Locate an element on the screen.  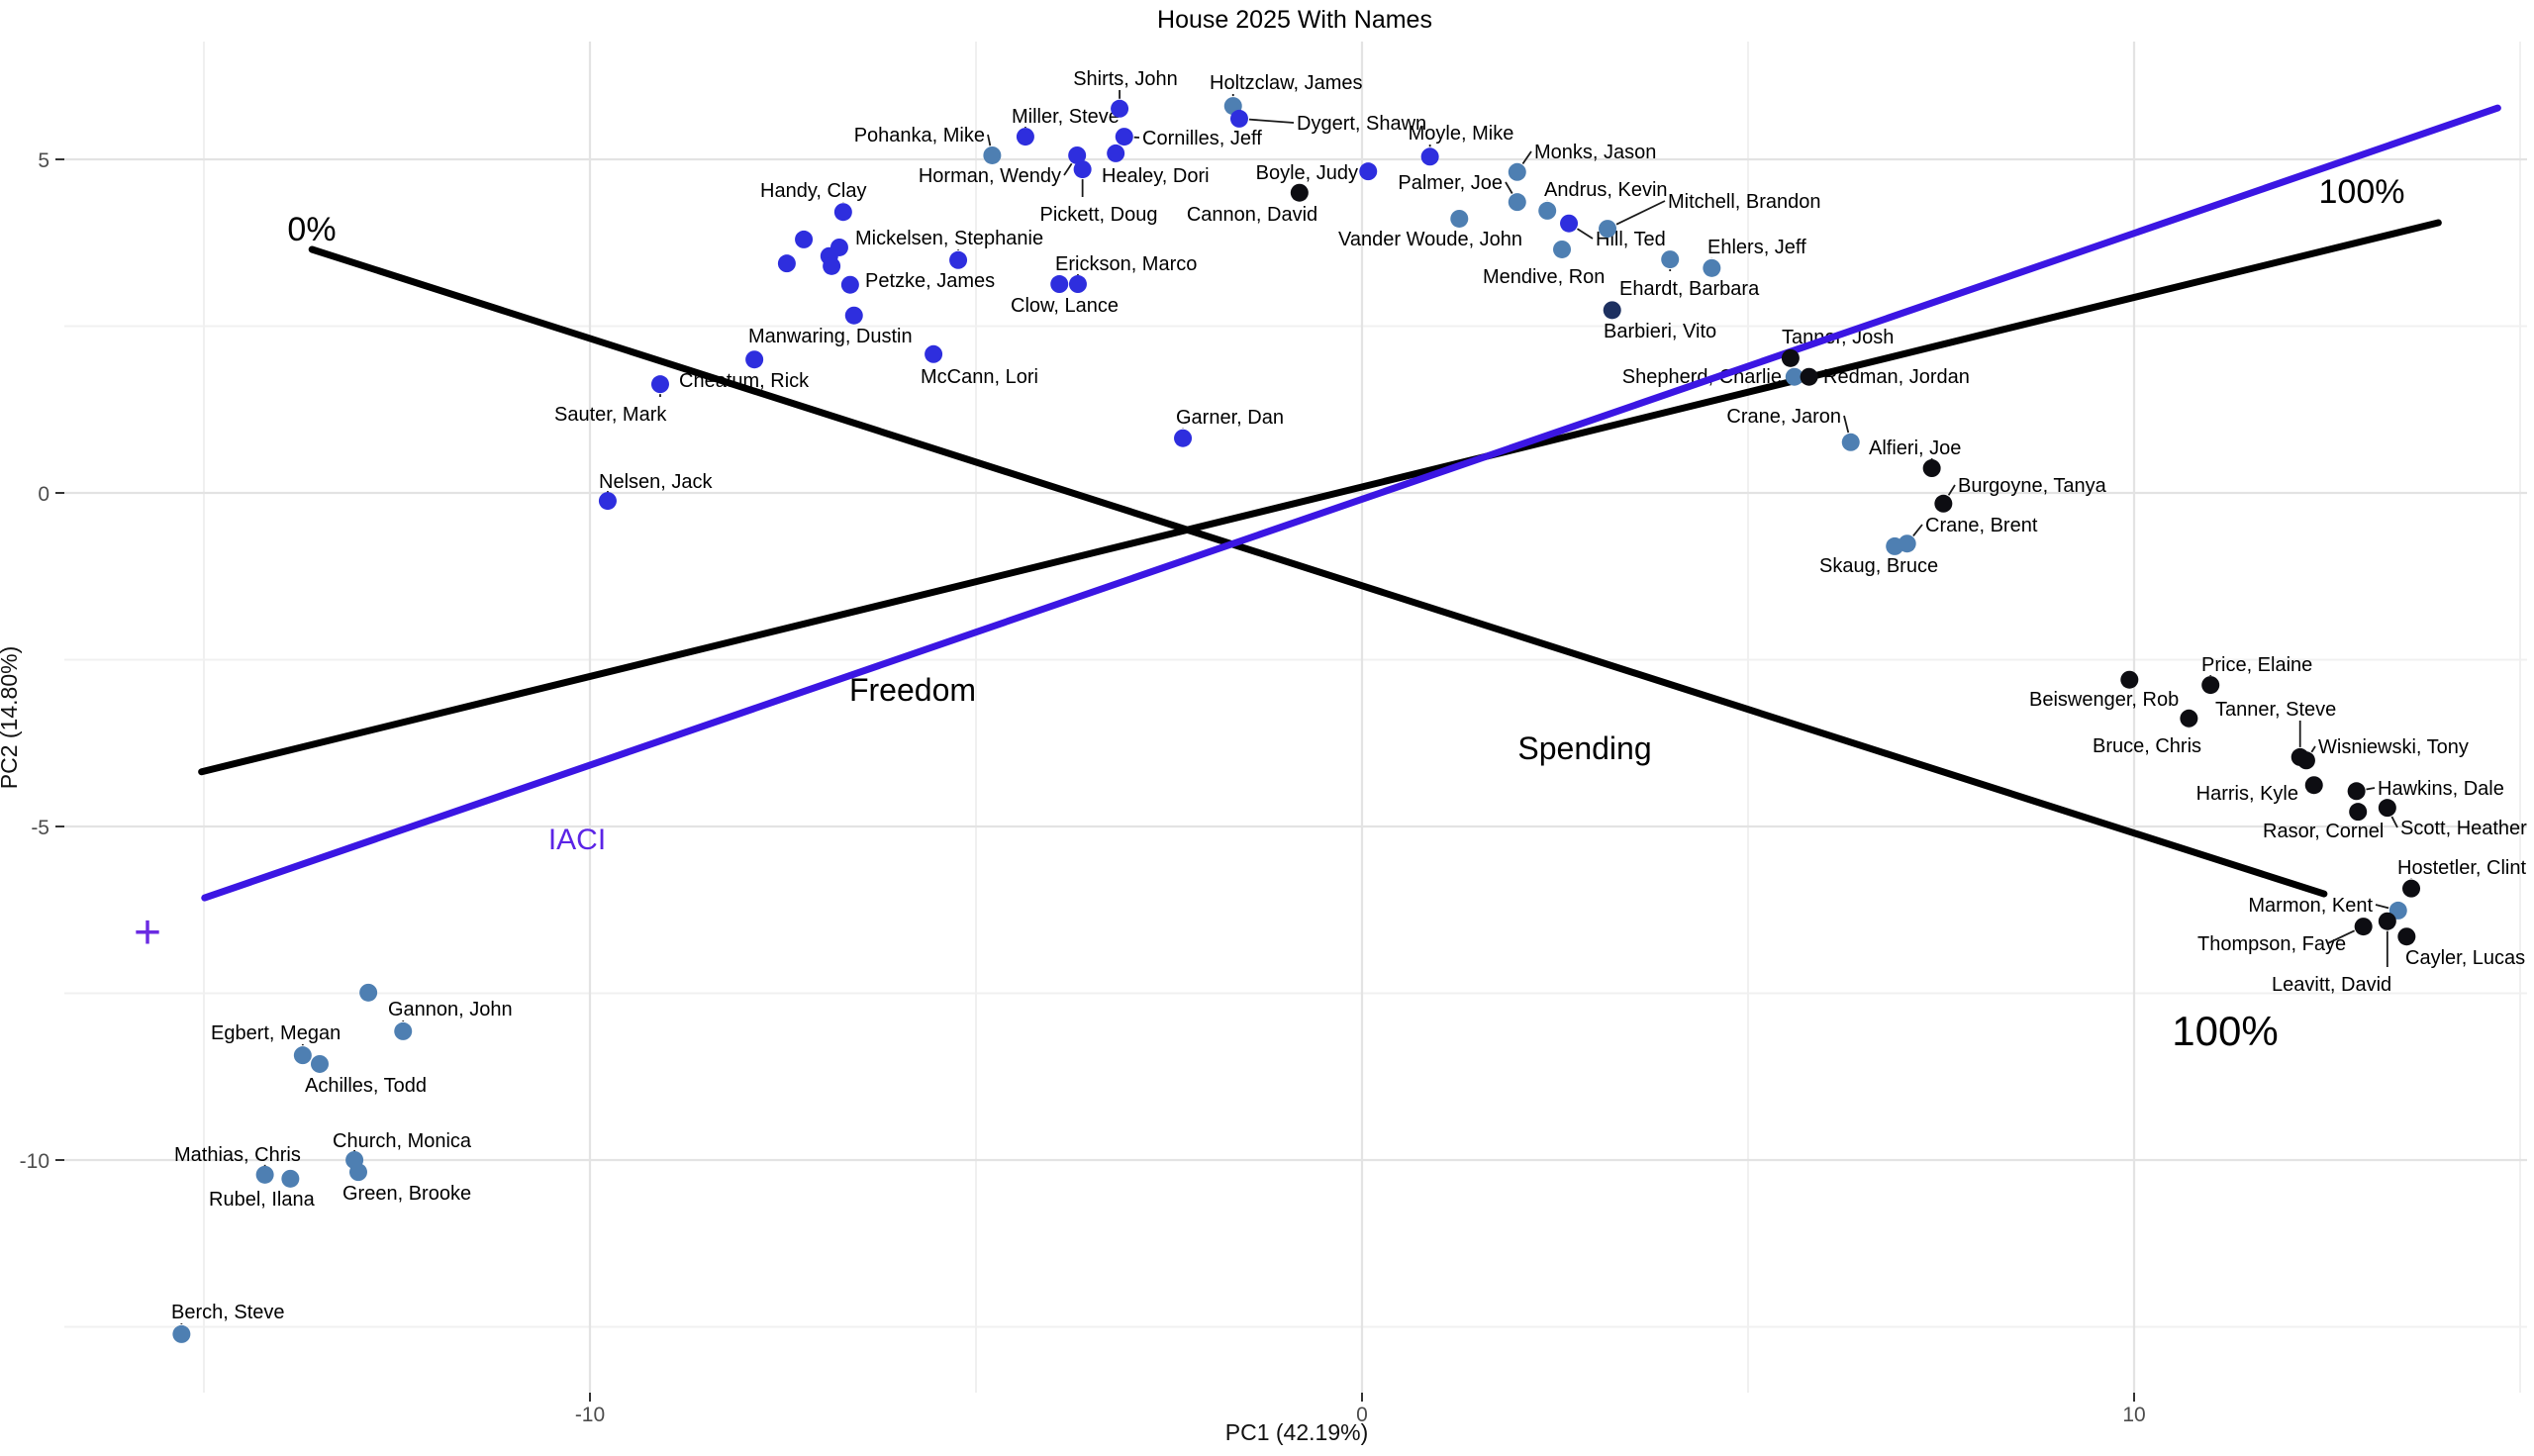
point-label: Burgoyne, Tanya is located at coordinates (2032, 486).